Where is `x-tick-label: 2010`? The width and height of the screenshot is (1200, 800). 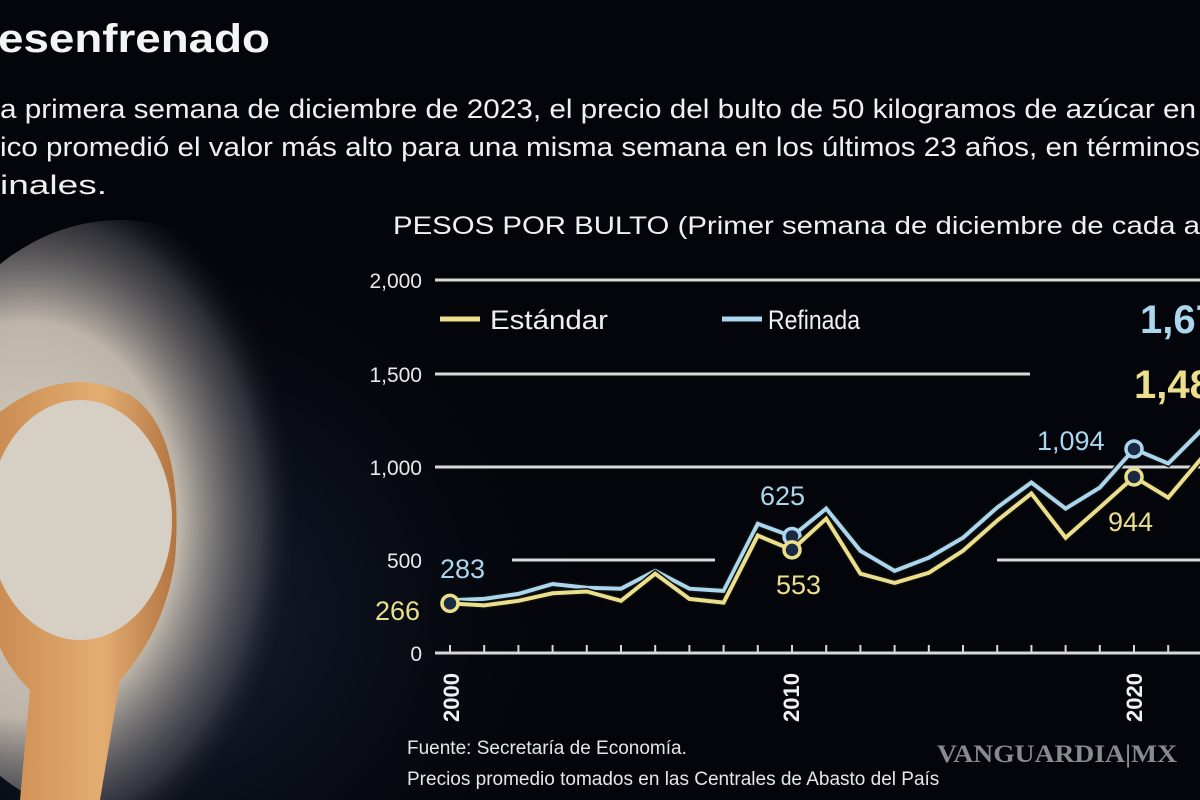 x-tick-label: 2010 is located at coordinates (791, 697).